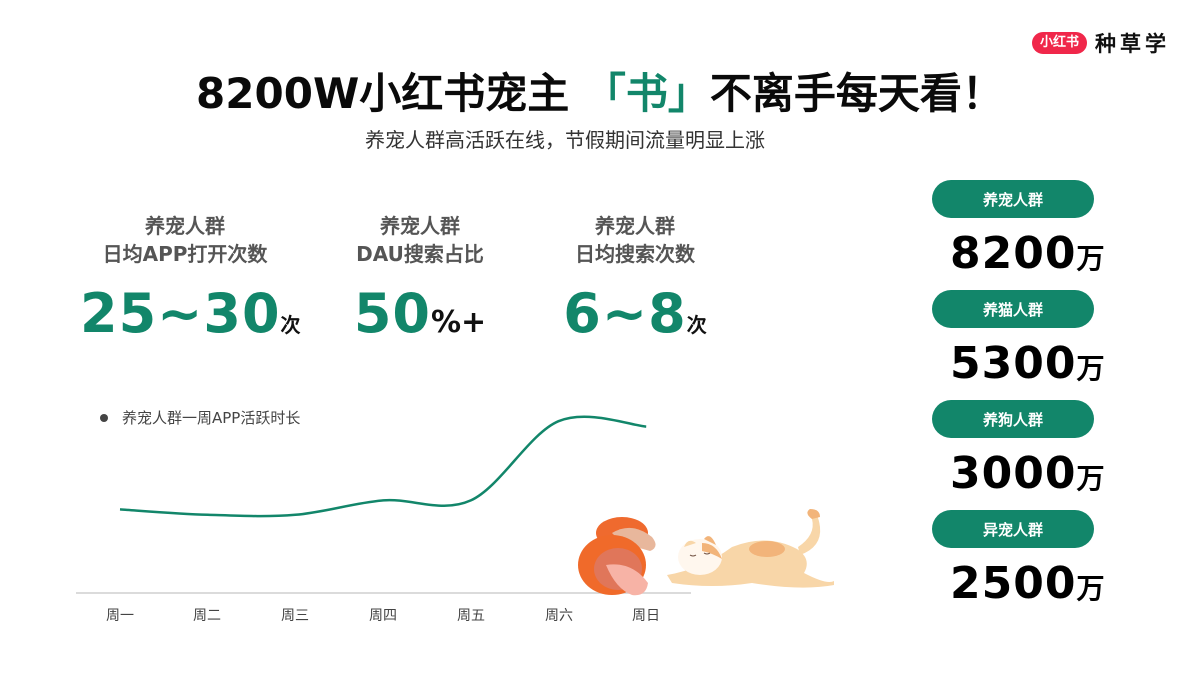 This screenshot has height=675, width=1200. What do you see at coordinates (750, 548) in the screenshot?
I see `sleeping-cat-icon` at bounding box center [750, 548].